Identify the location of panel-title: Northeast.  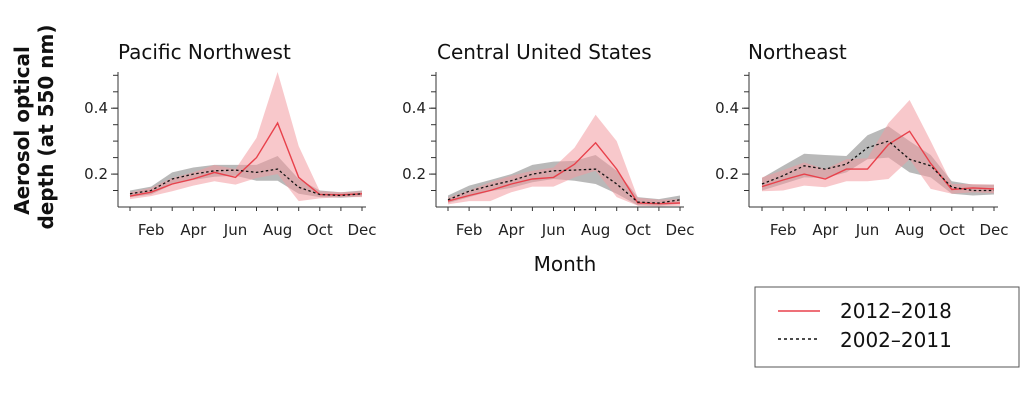
(797, 52).